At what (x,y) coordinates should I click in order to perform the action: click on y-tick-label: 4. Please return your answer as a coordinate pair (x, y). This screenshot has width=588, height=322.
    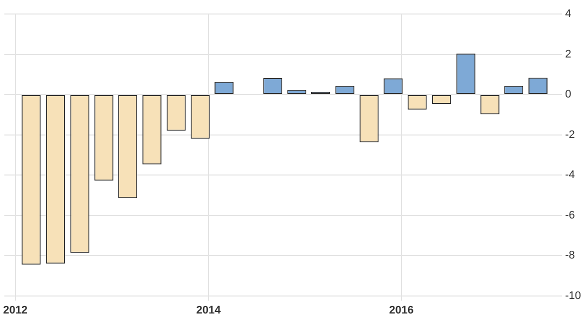
    Looking at the image, I should click on (568, 14).